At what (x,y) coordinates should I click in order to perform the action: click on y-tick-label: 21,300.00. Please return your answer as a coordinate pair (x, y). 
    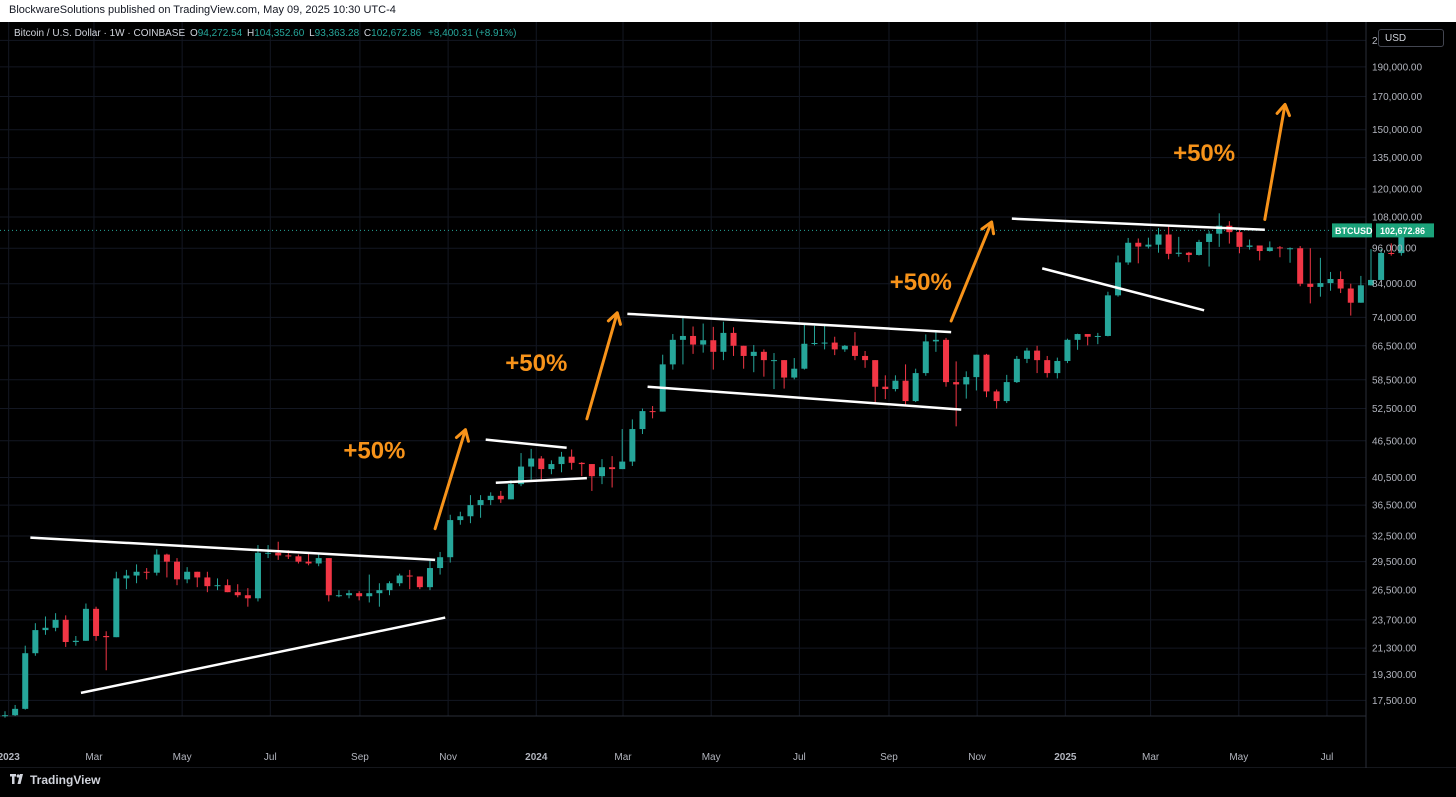
    Looking at the image, I should click on (1394, 649).